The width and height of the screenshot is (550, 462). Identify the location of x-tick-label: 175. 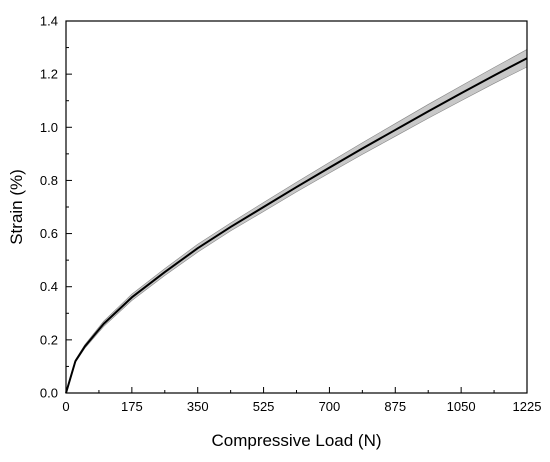
(132, 406).